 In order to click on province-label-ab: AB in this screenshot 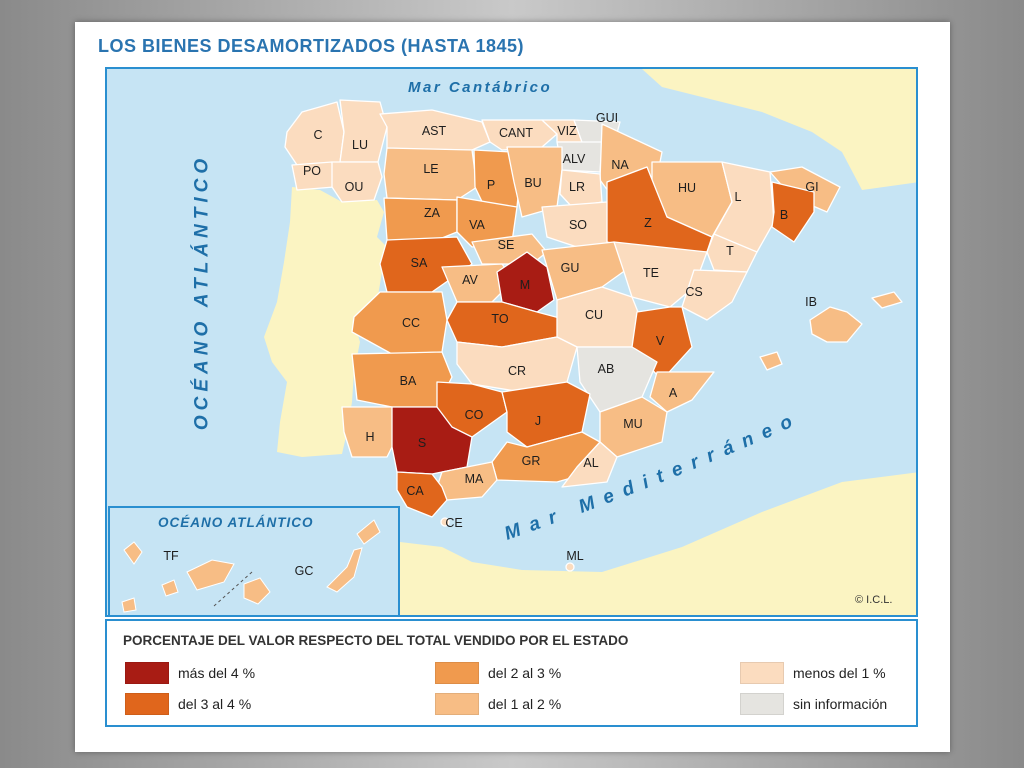, I will do `click(606, 368)`.